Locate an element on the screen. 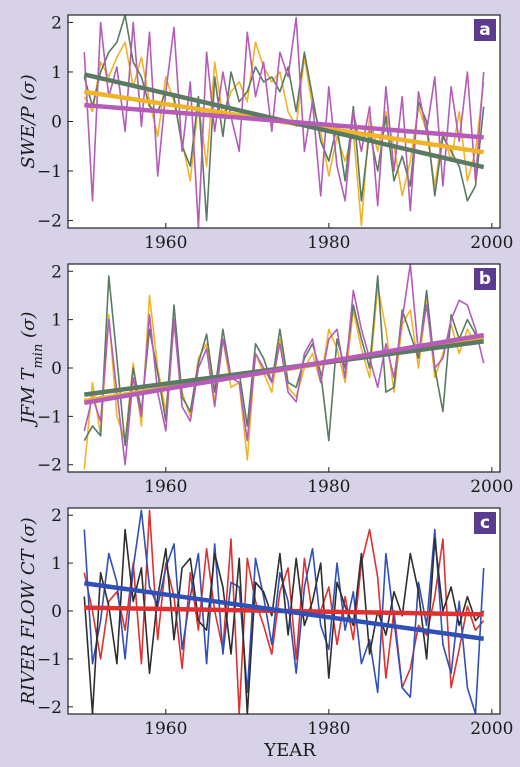 This screenshot has width=520, height=767. y-axis-label: RIVER FLOW CT (σ) is located at coordinates (28, 611).